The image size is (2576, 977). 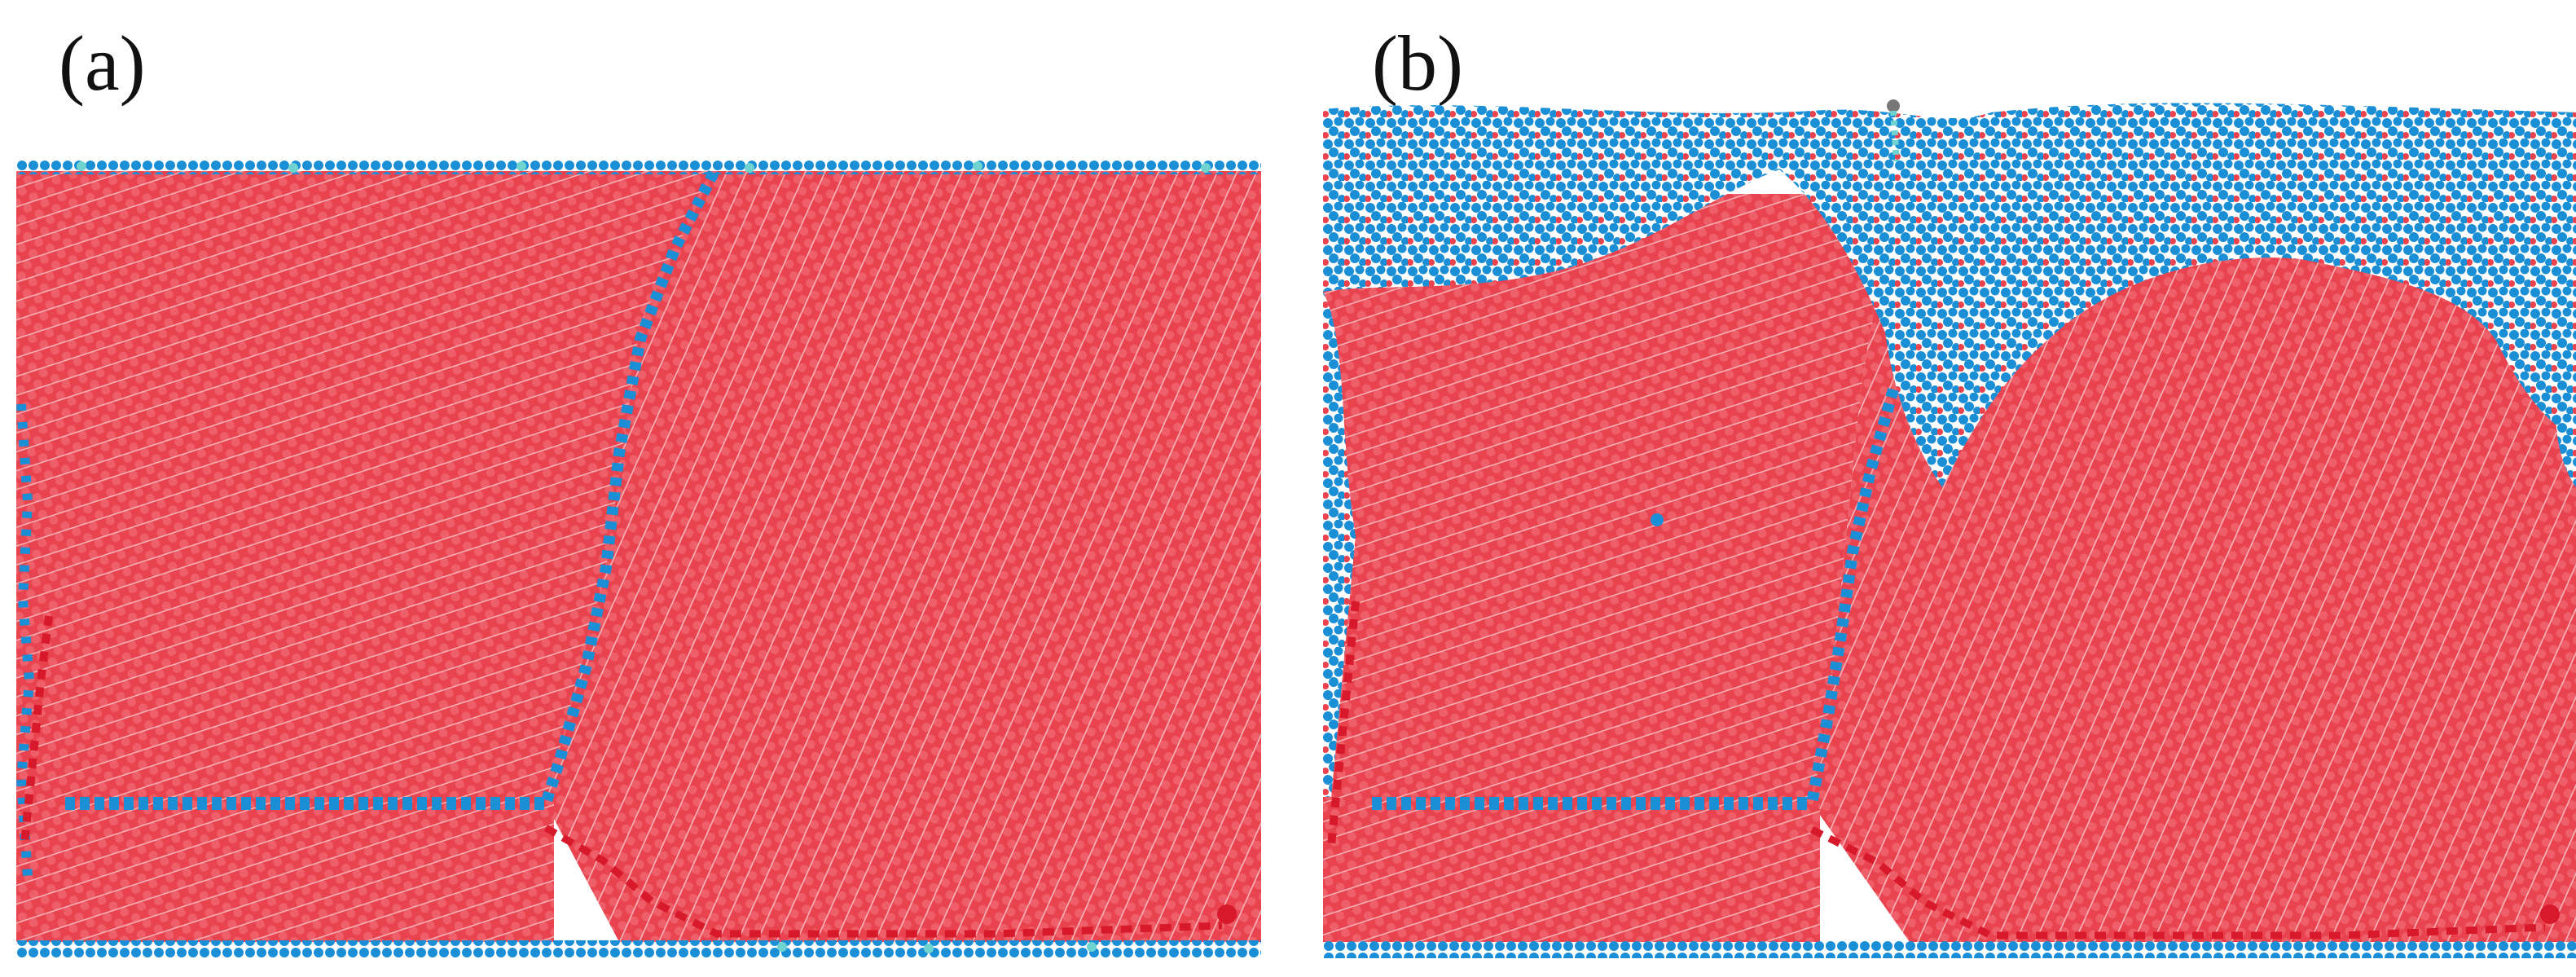 I want to click on panel-b-right-edge-defects, so click(x=2566, y=414).